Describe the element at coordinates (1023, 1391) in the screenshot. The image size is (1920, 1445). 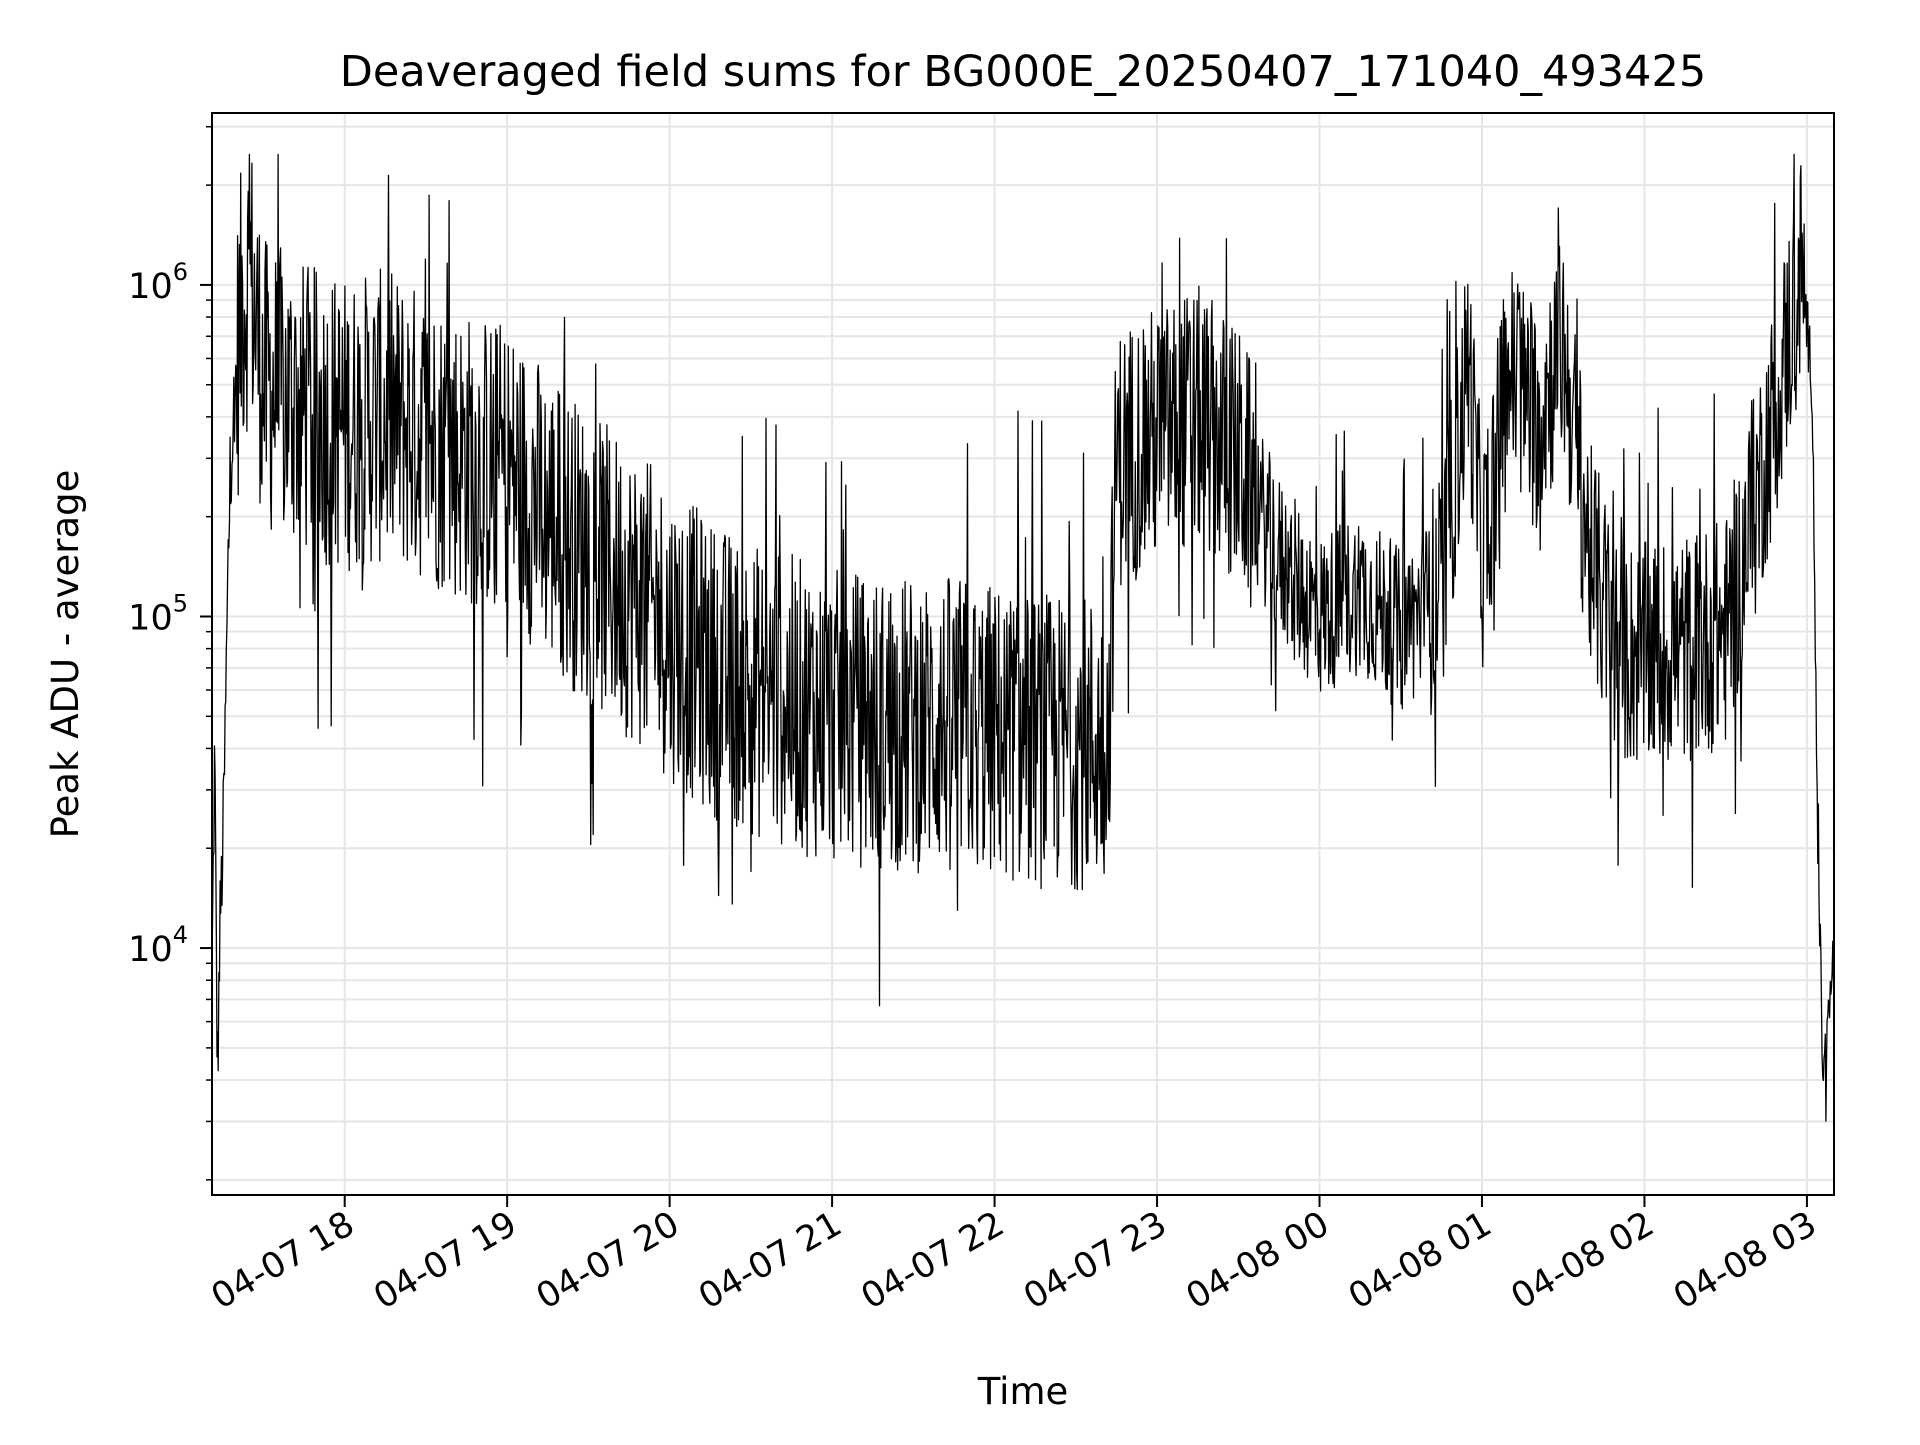
I see `x-axis-label: Time` at that location.